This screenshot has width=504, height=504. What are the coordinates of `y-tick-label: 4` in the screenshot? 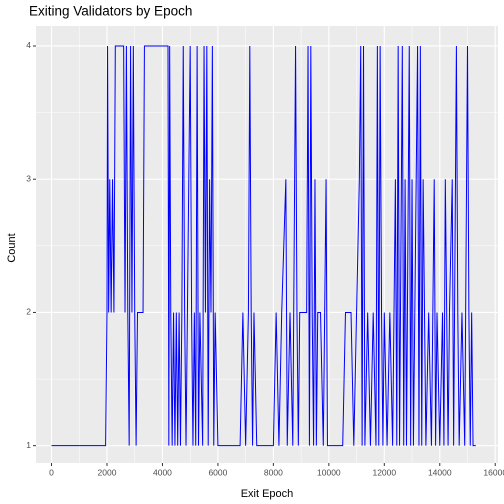 It's located at (28, 45).